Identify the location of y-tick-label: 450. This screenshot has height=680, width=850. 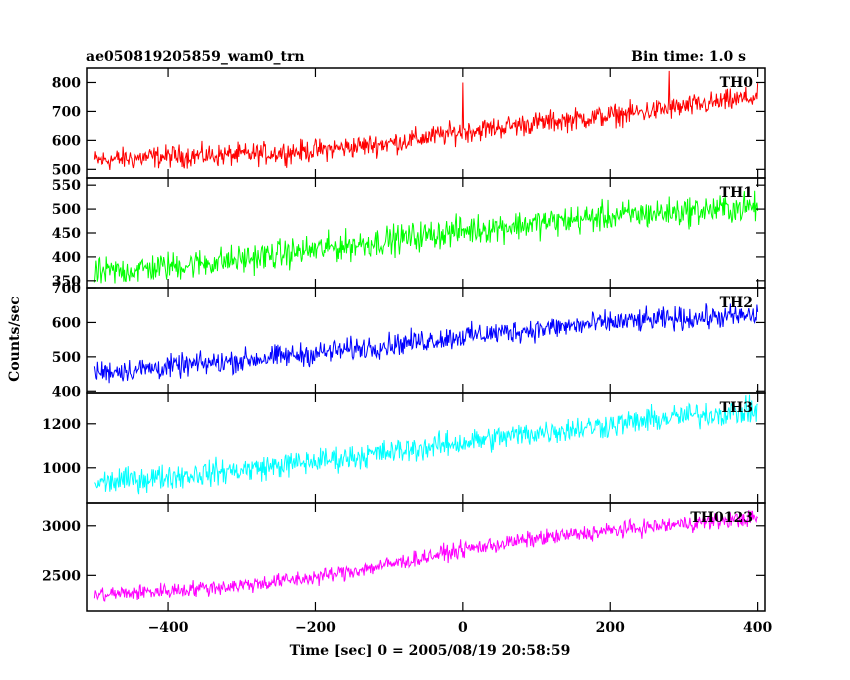
(66, 234).